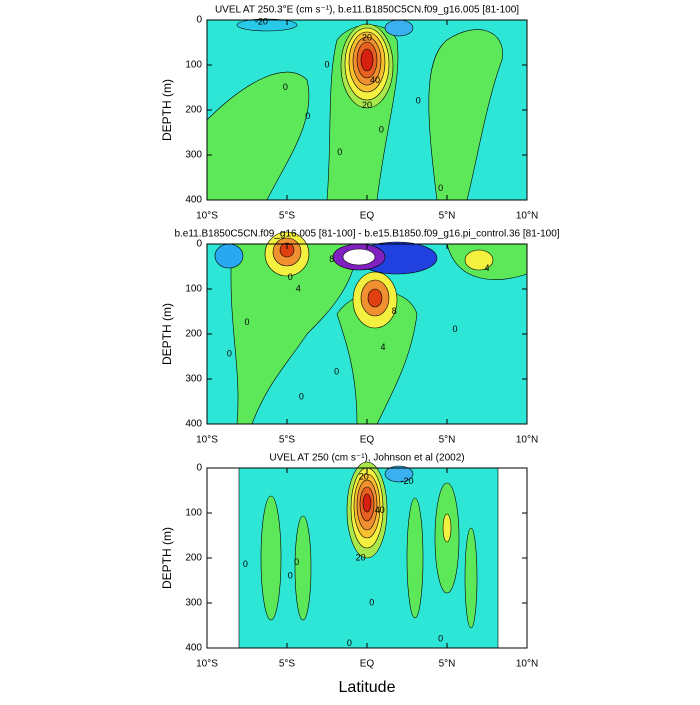  What do you see at coordinates (367, 687) in the screenshot?
I see `x-axis-label: Latitude` at bounding box center [367, 687].